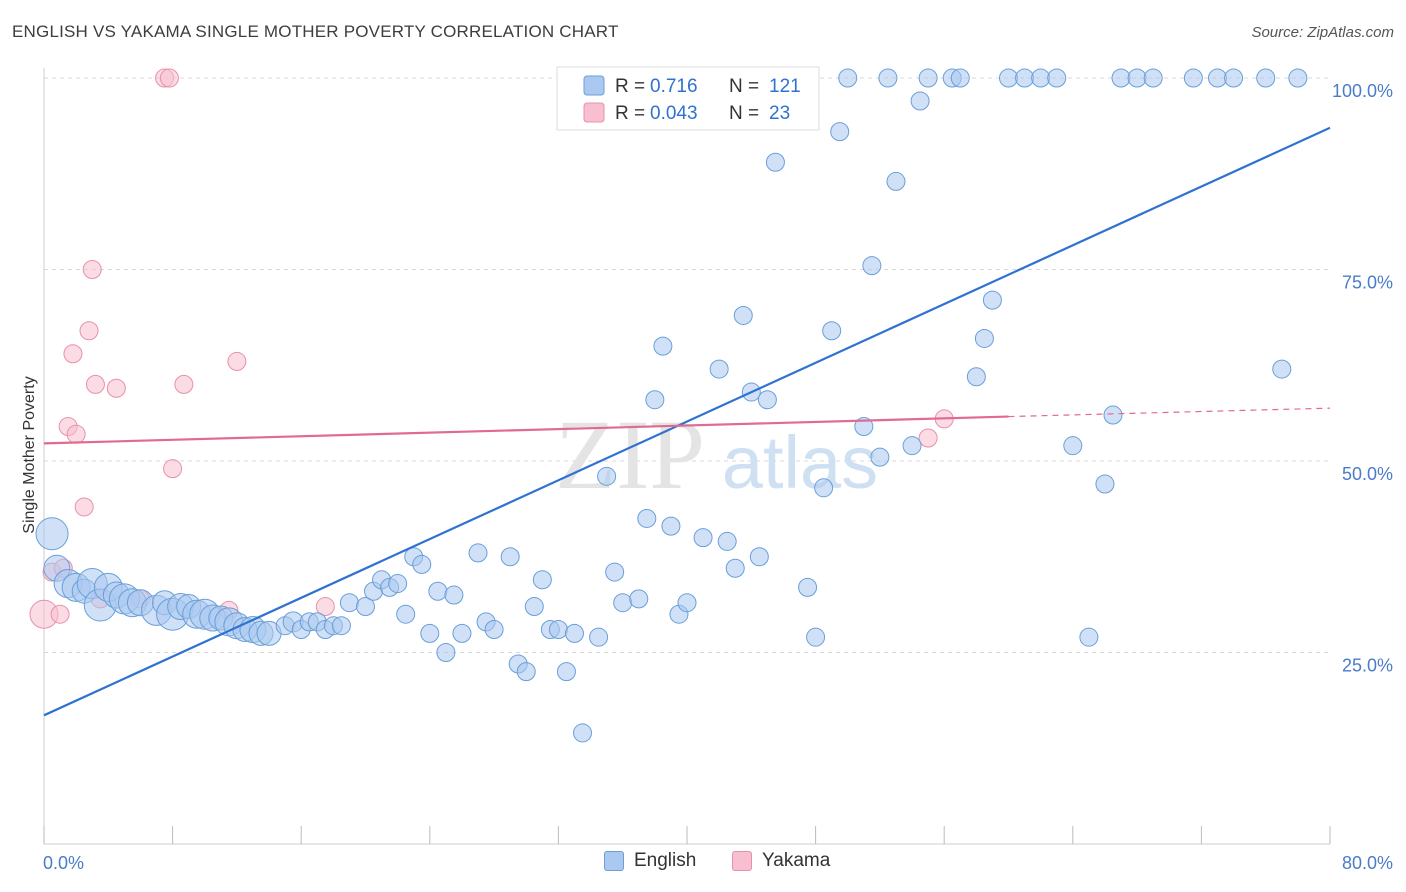 The image size is (1406, 892). What do you see at coordinates (742, 861) in the screenshot?
I see `legend-swatch-yakama-bottom` at bounding box center [742, 861].